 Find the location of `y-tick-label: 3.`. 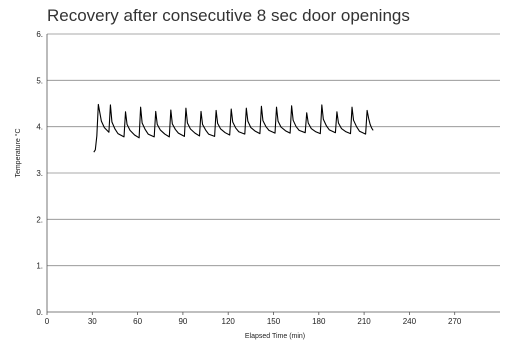

y-tick-label: 3. is located at coordinates (39, 173).